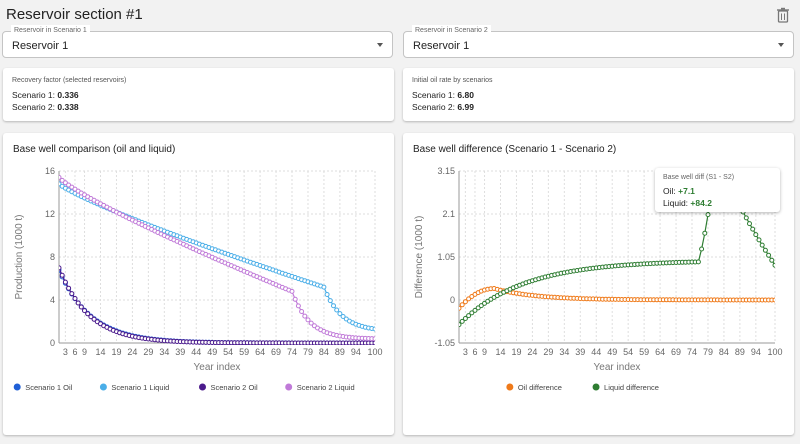  What do you see at coordinates (783, 15) in the screenshot?
I see `trash-icon` at bounding box center [783, 15].